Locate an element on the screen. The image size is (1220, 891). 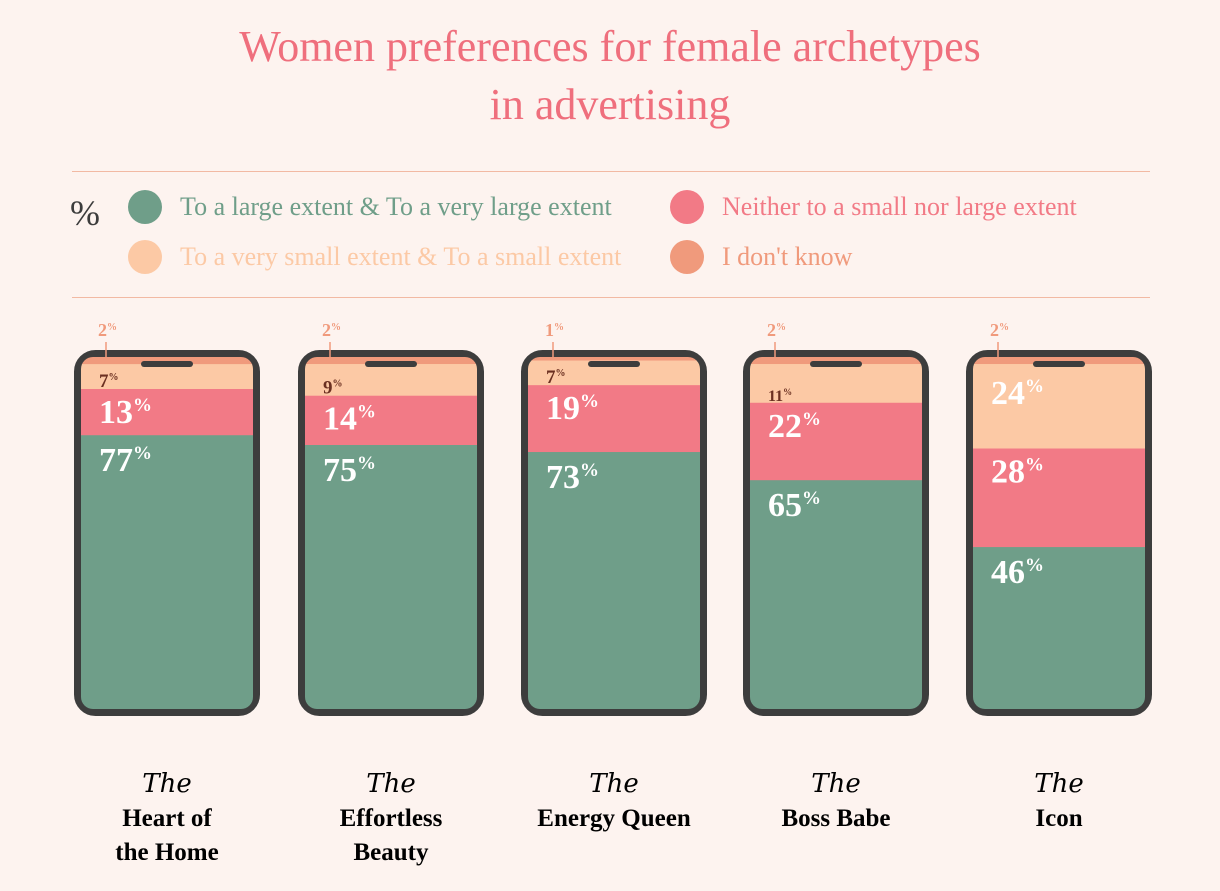
bar-small-extent-the-icon is located at coordinates (1059, 407).